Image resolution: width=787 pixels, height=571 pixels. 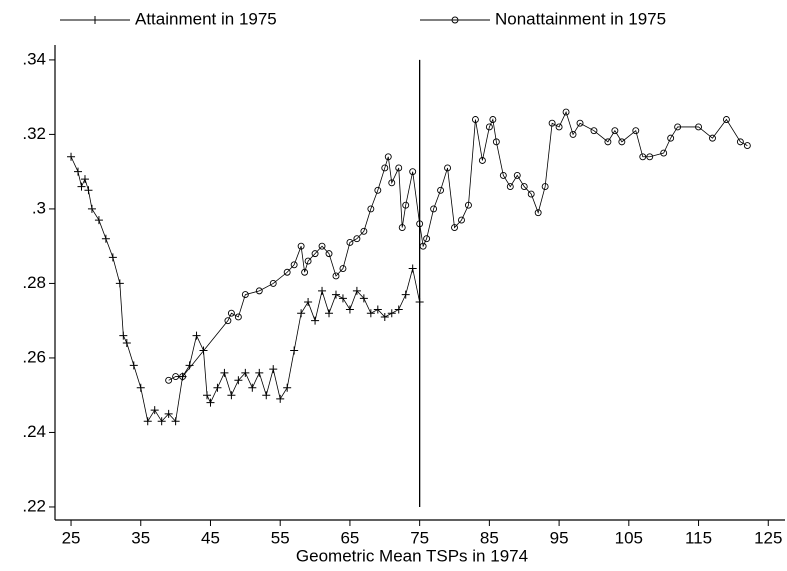 What do you see at coordinates (455, 20) in the screenshot?
I see `legend-marker` at bounding box center [455, 20].